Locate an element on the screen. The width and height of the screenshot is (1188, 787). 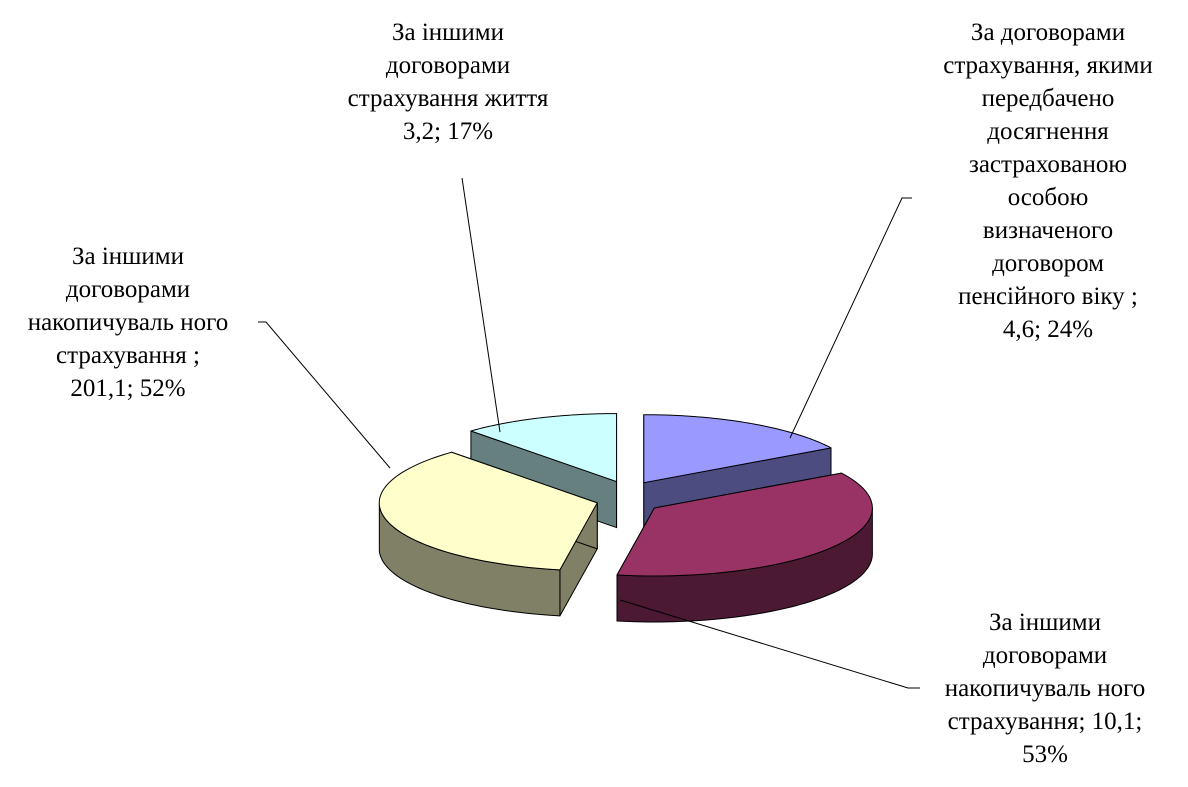
slice-label-line: договором is located at coordinates (1048, 263).